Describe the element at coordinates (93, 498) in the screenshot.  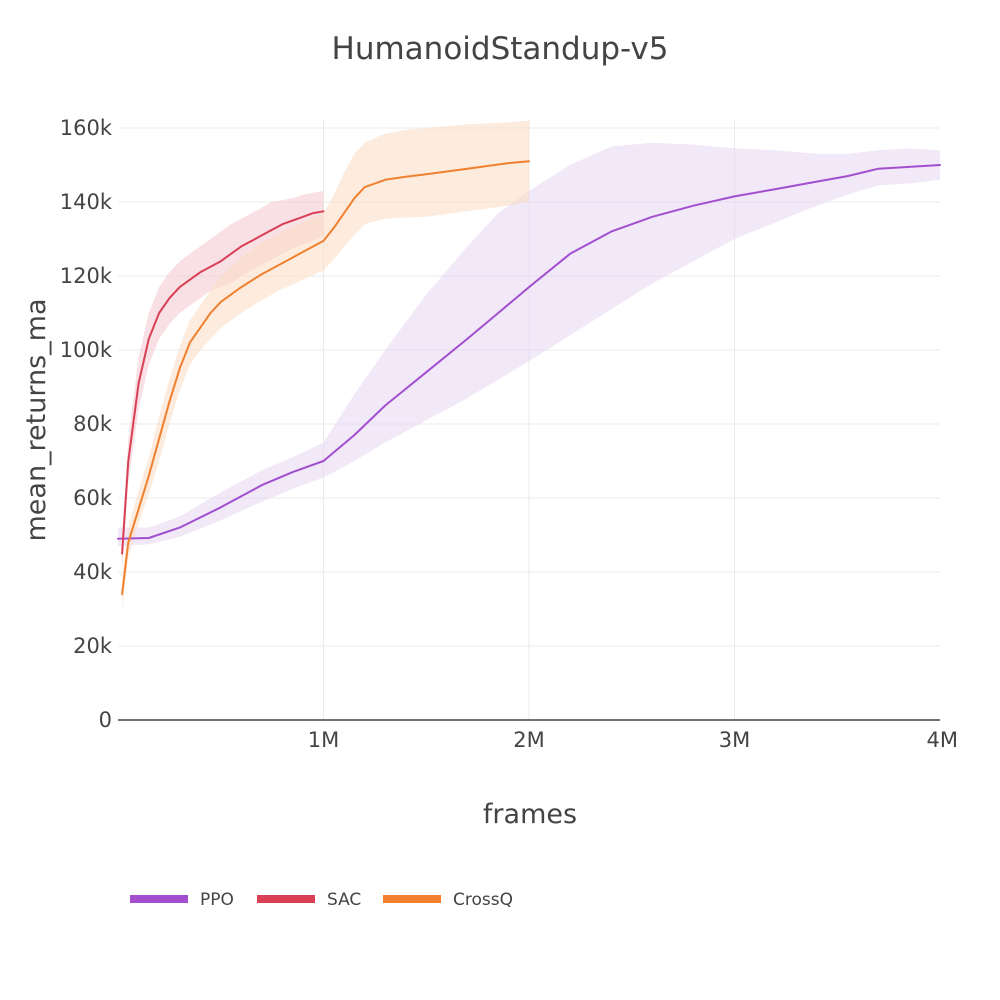
I see `y-tick-label-3: 60k` at that location.